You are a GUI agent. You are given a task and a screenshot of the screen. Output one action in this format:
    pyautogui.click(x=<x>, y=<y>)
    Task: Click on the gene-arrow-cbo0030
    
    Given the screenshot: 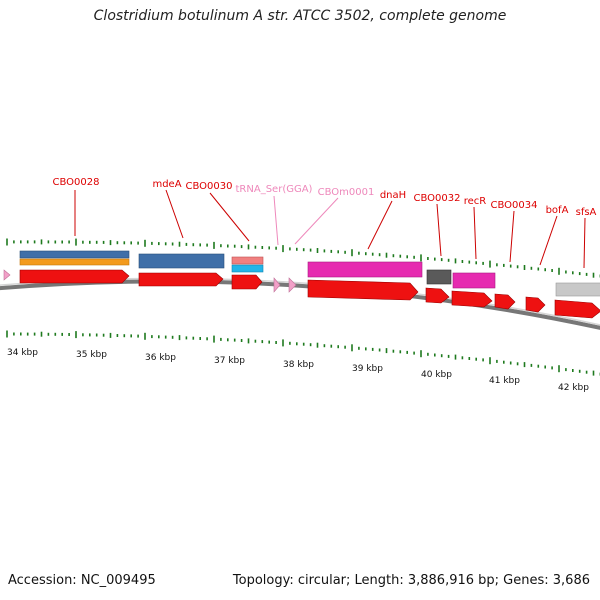 What is the action you would take?
    pyautogui.click(x=247, y=282)
    